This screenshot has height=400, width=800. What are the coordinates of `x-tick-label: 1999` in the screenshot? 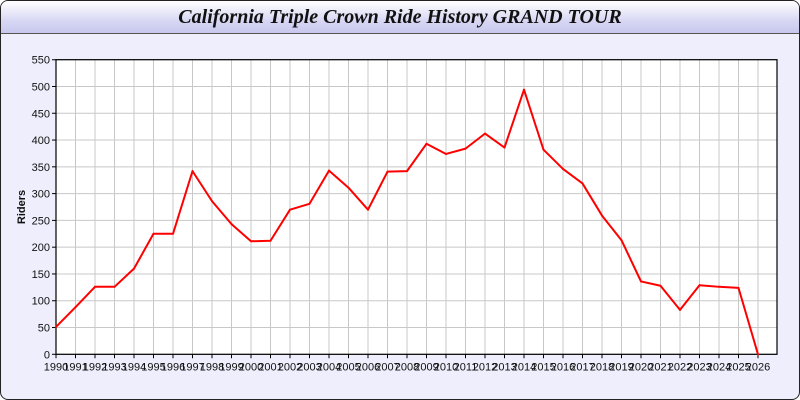 It's located at (231, 367).